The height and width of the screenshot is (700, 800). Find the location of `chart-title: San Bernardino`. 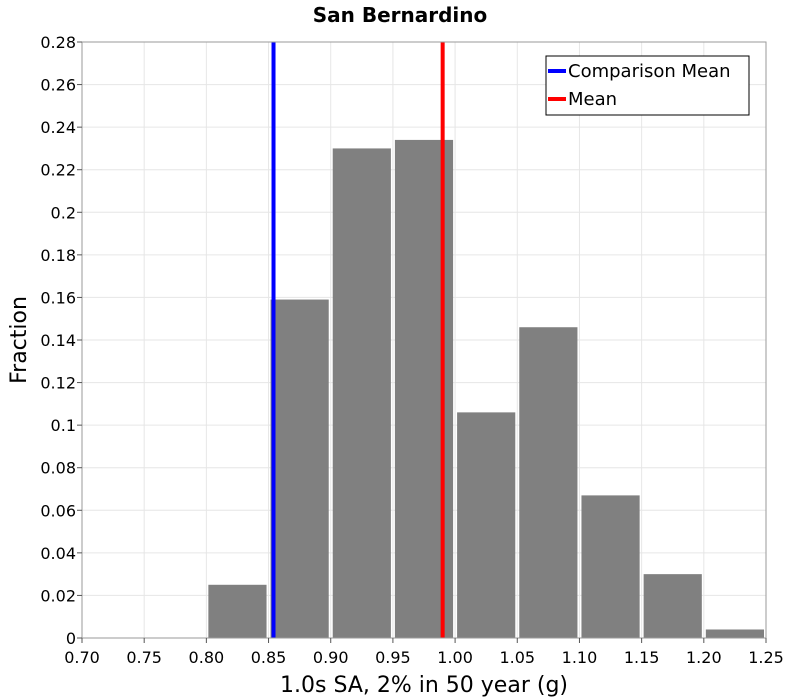

chart-title: San Bernardino is located at coordinates (400, 15).